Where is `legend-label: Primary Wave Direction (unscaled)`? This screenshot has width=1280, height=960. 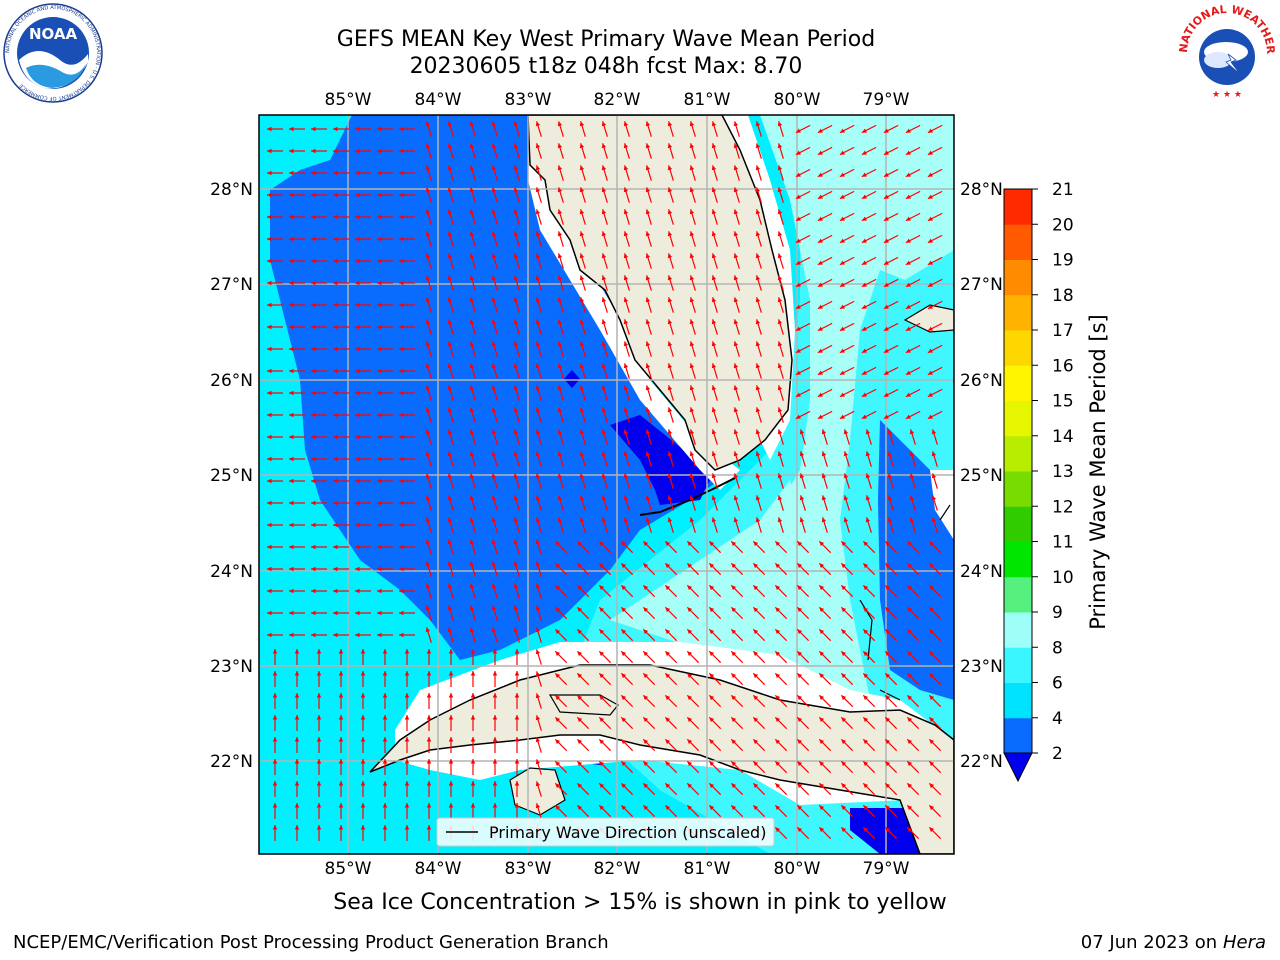
legend-label: Primary Wave Direction (unscaled) is located at coordinates (627, 832).